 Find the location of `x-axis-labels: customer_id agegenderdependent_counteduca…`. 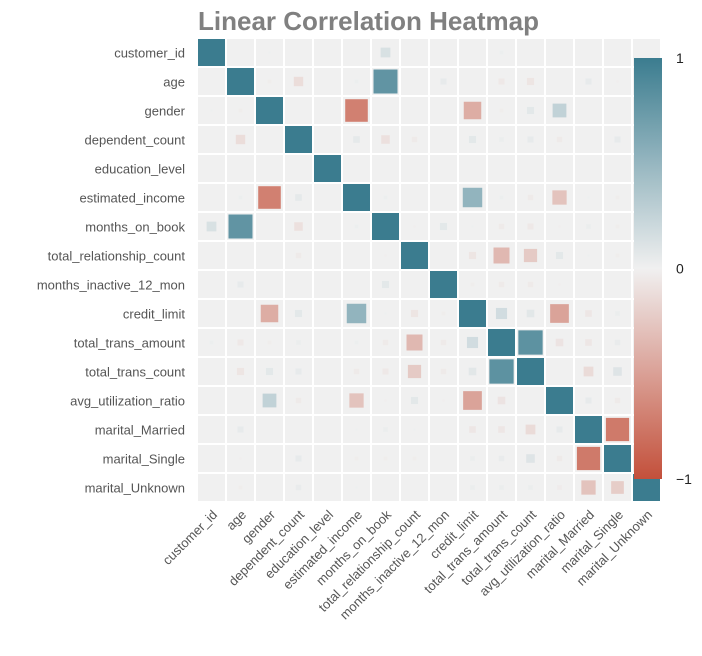

x-axis-labels: customer_id agegenderdependent_counteduca… is located at coordinates (407, 565).